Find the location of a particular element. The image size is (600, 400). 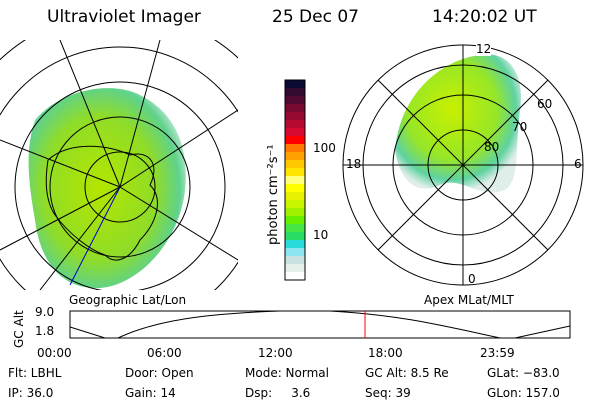

colorbar is located at coordinates (295, 180).